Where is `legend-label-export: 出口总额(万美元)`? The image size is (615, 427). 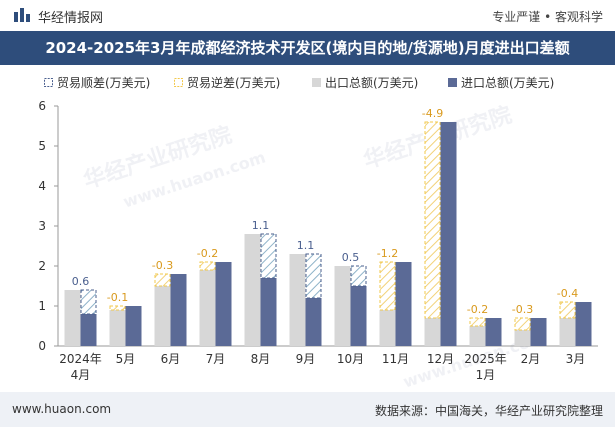
legend-label-export: 出口总额(万美元) is located at coordinates (372, 83).